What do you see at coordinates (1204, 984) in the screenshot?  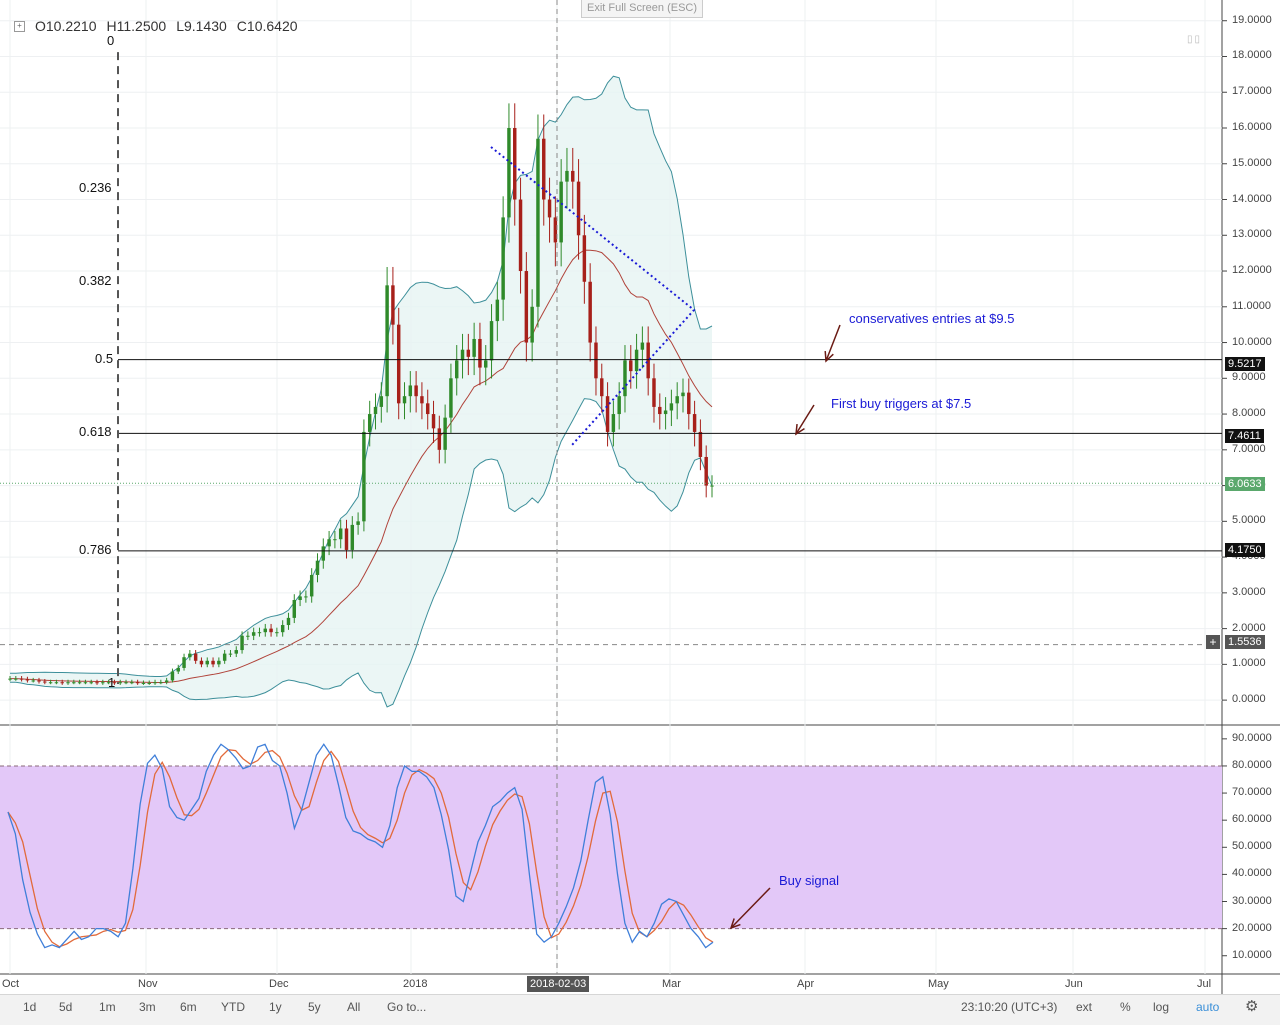 I see `date-tick-label: Jul` at bounding box center [1204, 984].